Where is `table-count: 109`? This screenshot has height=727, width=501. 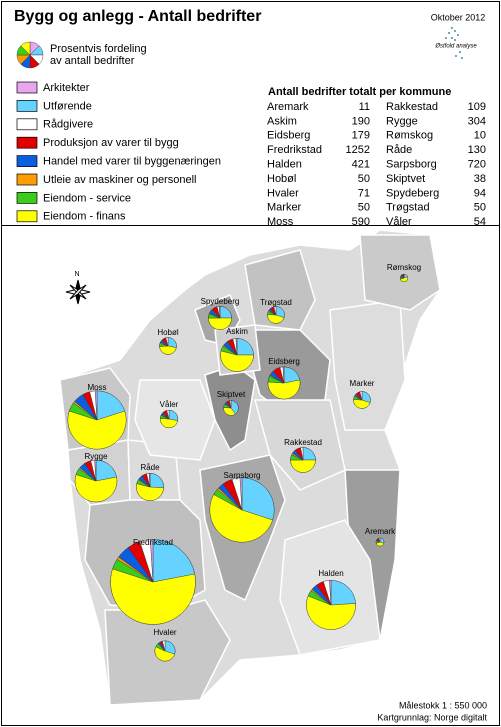 table-count: 109 is located at coordinates (477, 107).